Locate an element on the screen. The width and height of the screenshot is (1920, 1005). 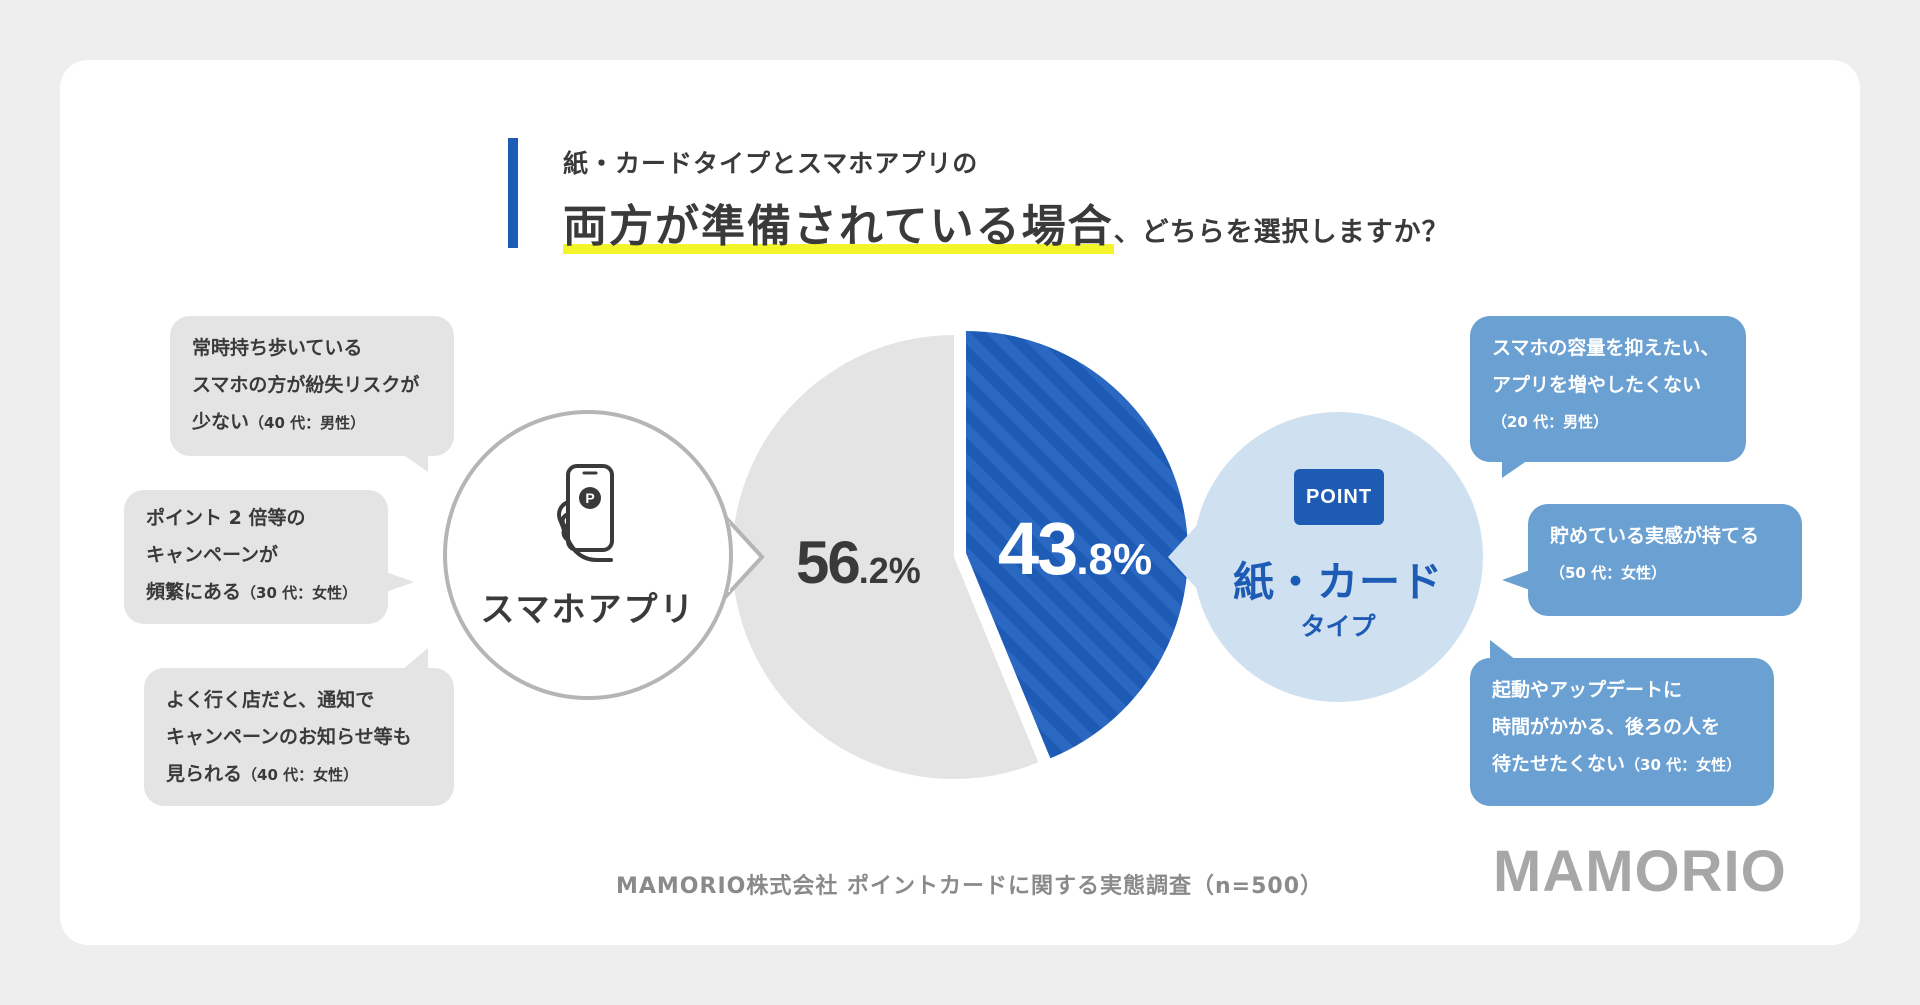
comment-bubble-right-1: スマホの容量を抑えたい、 アプリを増やしたくない （20 代：男性） is located at coordinates (1608, 389).